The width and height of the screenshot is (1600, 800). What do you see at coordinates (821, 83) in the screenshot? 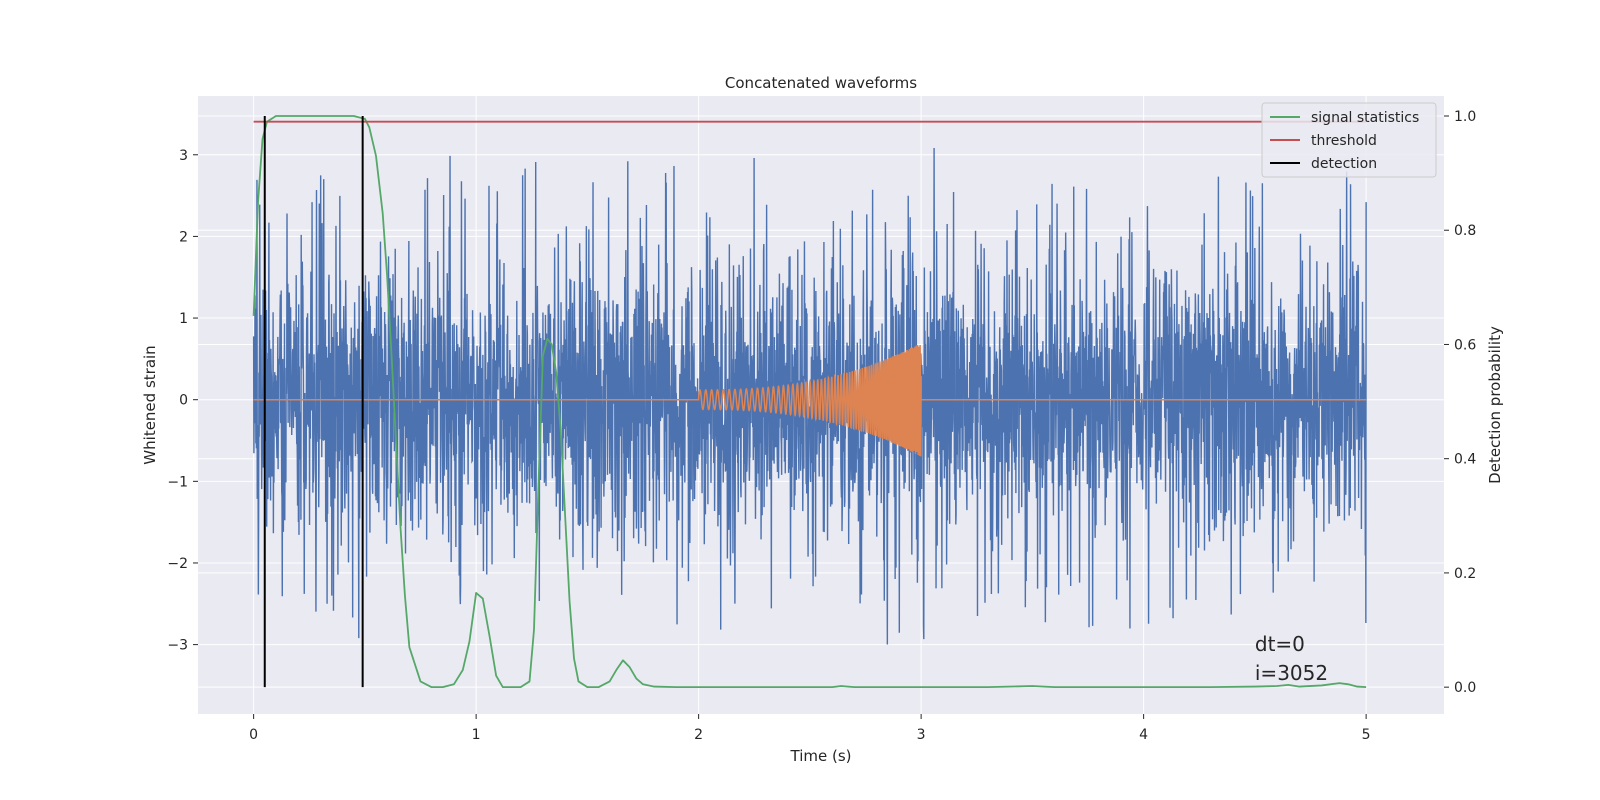
I see `chart-title: Concatenated waveforms` at bounding box center [821, 83].